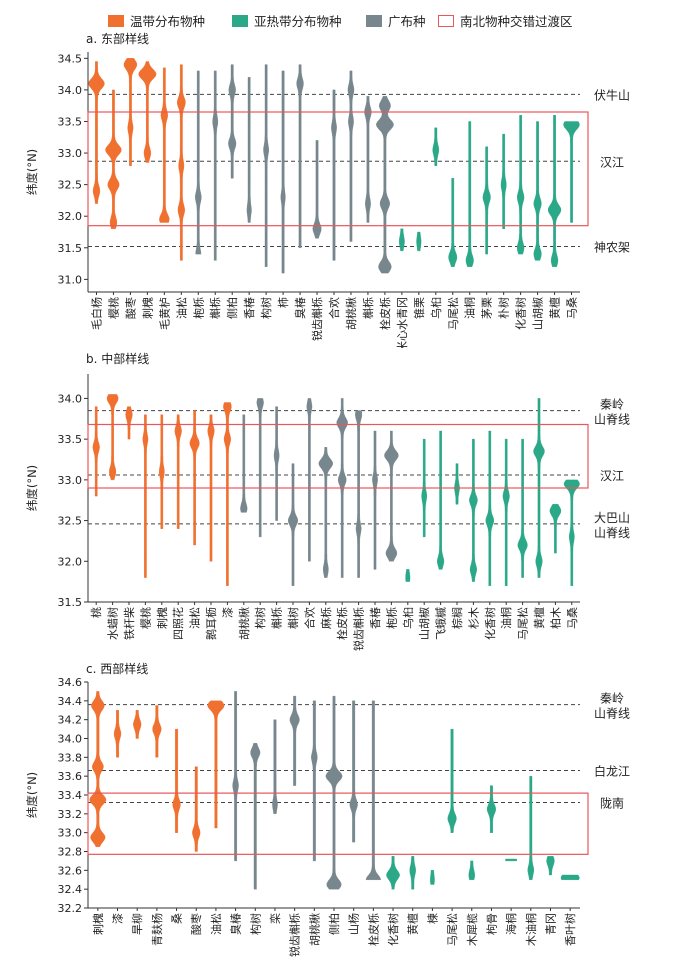 Image resolution: width=700 pixels, height=980 pixels. Describe the element at coordinates (453, 313) in the screenshot. I see `species-label: 马尾松` at that location.